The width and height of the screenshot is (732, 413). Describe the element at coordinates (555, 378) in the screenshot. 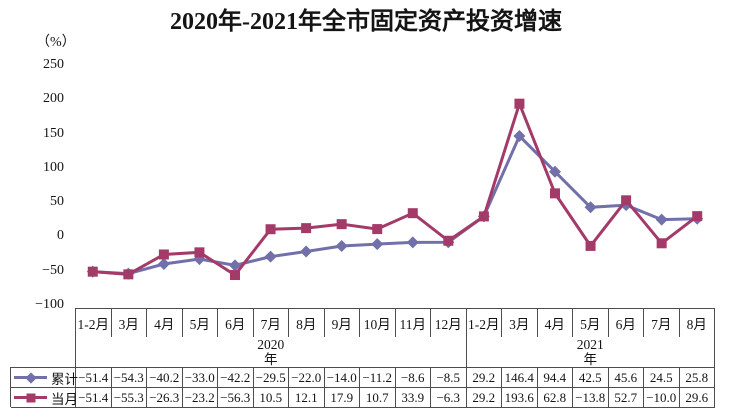

I see `value-cell: 94.4` at that location.